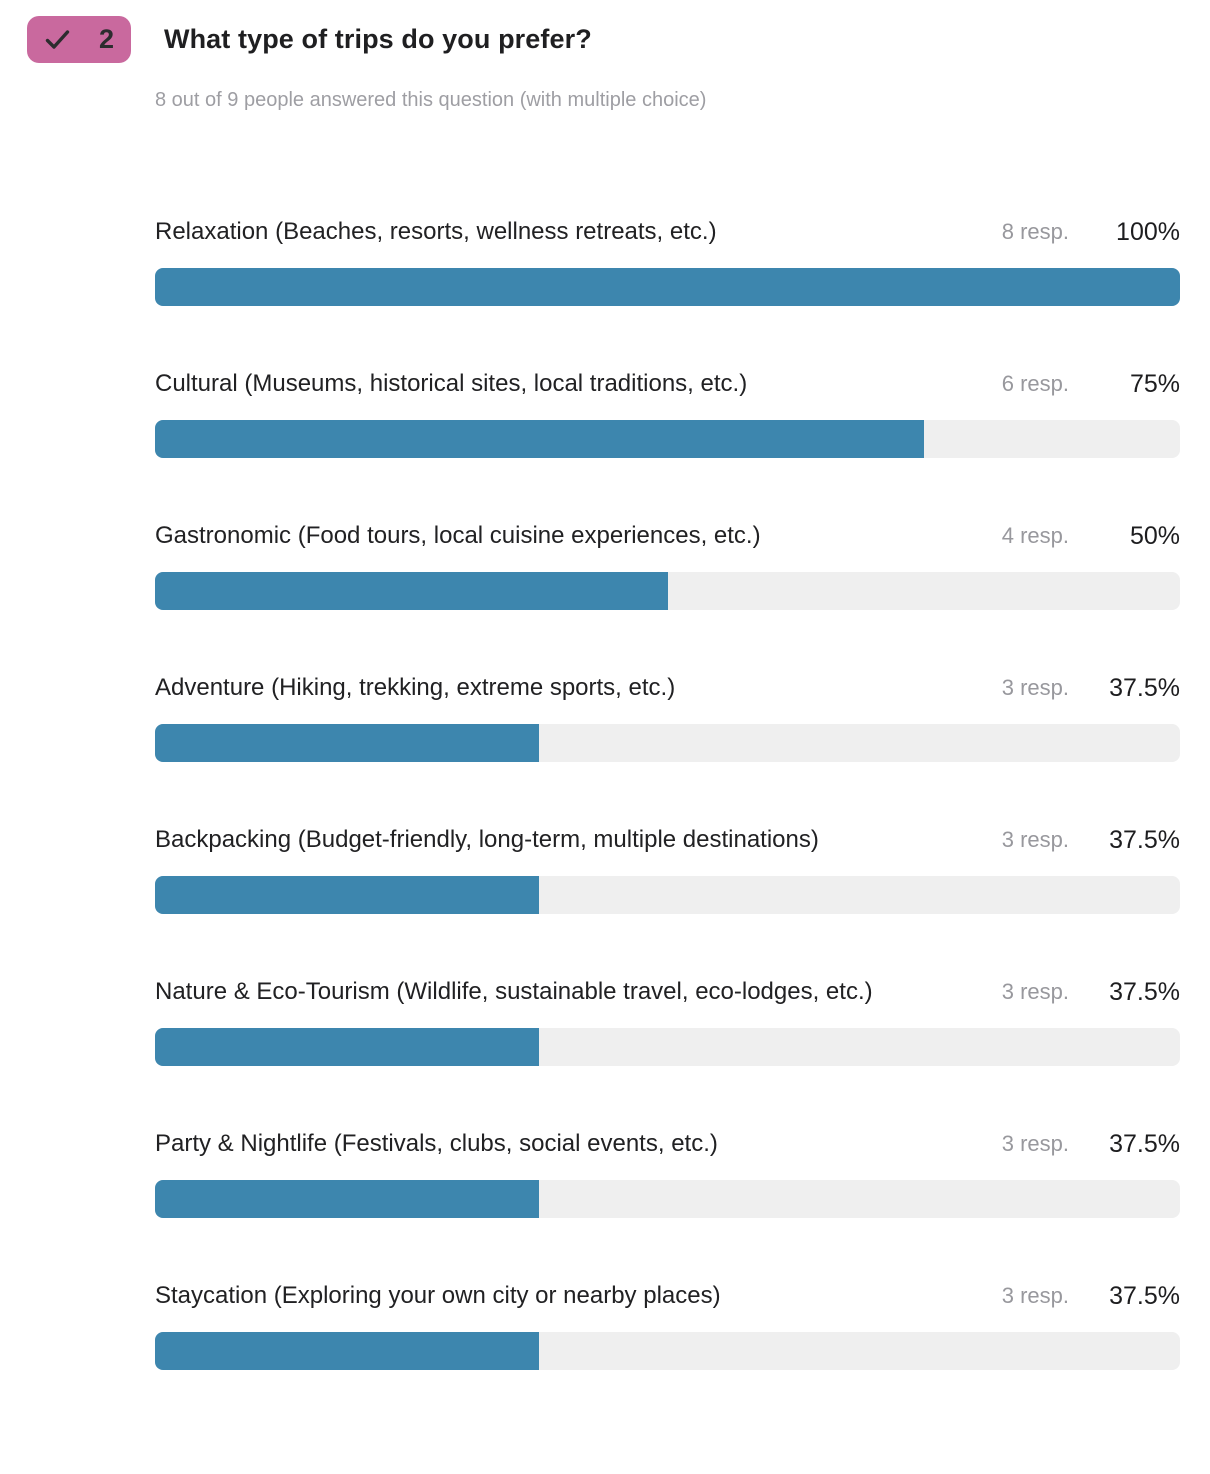  I want to click on question-number: 2, so click(106, 39).